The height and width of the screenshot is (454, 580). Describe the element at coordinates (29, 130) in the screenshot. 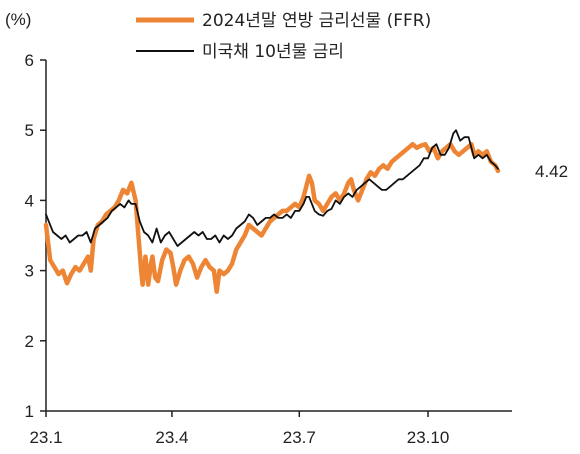

I see `y-tick-label: 5` at that location.